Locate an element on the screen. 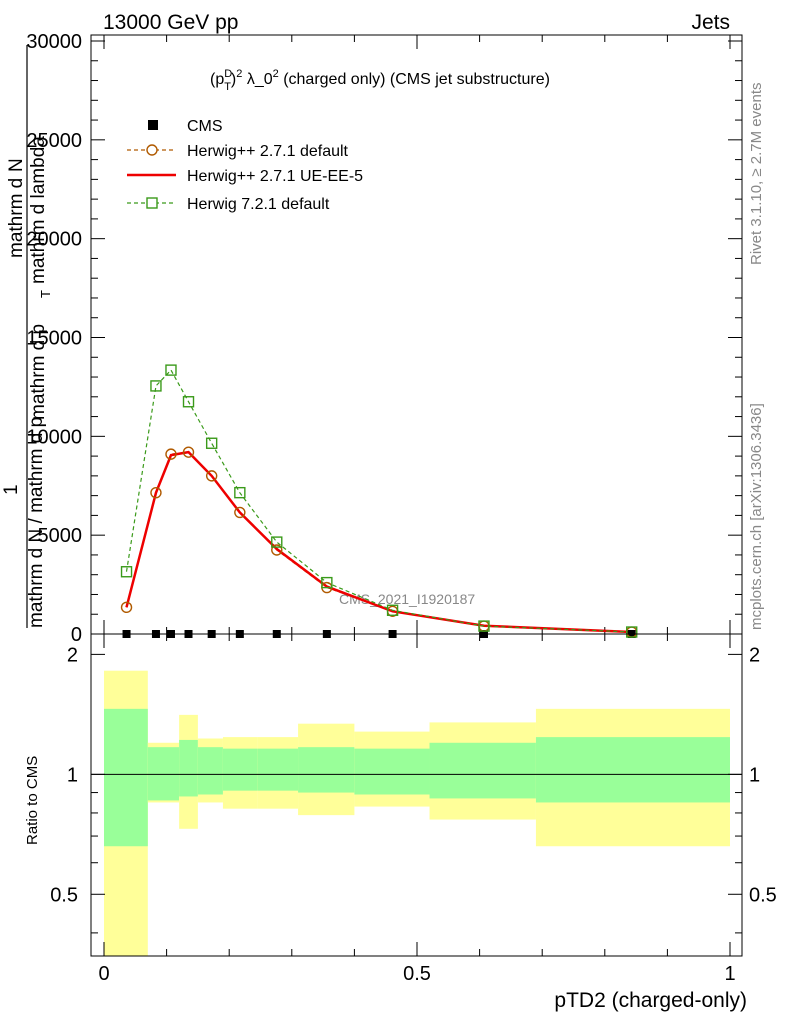 This screenshot has height=1024, width=786. main-y-tick-label: 30000 is located at coordinates (54, 42).